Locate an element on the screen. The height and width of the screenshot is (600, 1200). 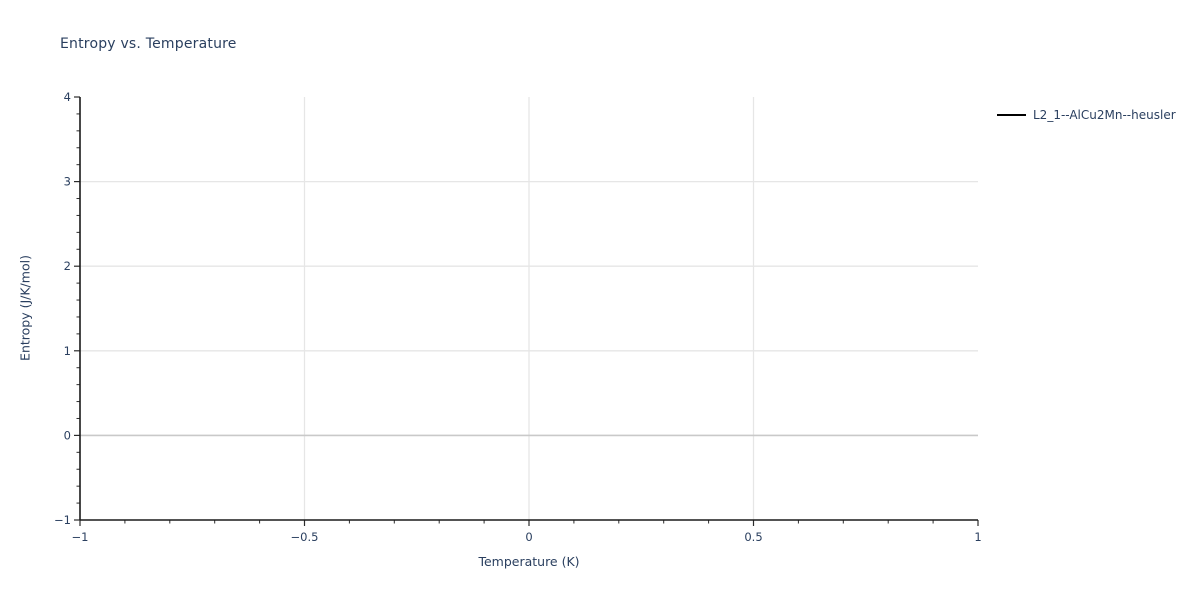
y-tick-label: 1 is located at coordinates (67, 351).